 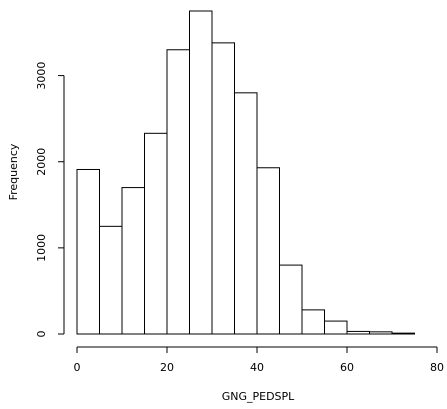 I want to click on x-axis-title: GNG_PEDSPL, so click(x=258, y=396).